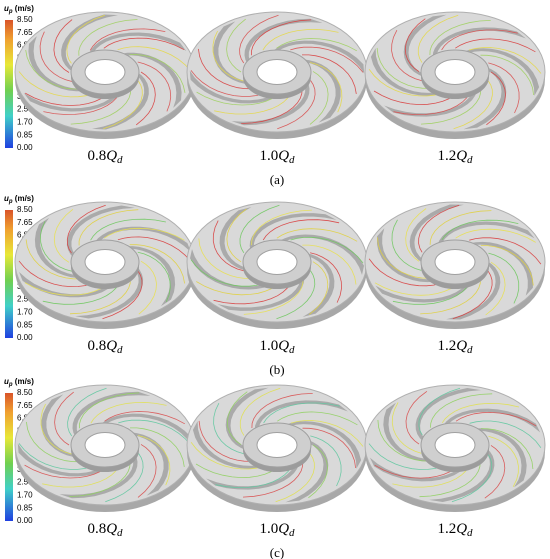  What do you see at coordinates (6, 198) in the screenshot?
I see `text-part: u` at bounding box center [6, 198].